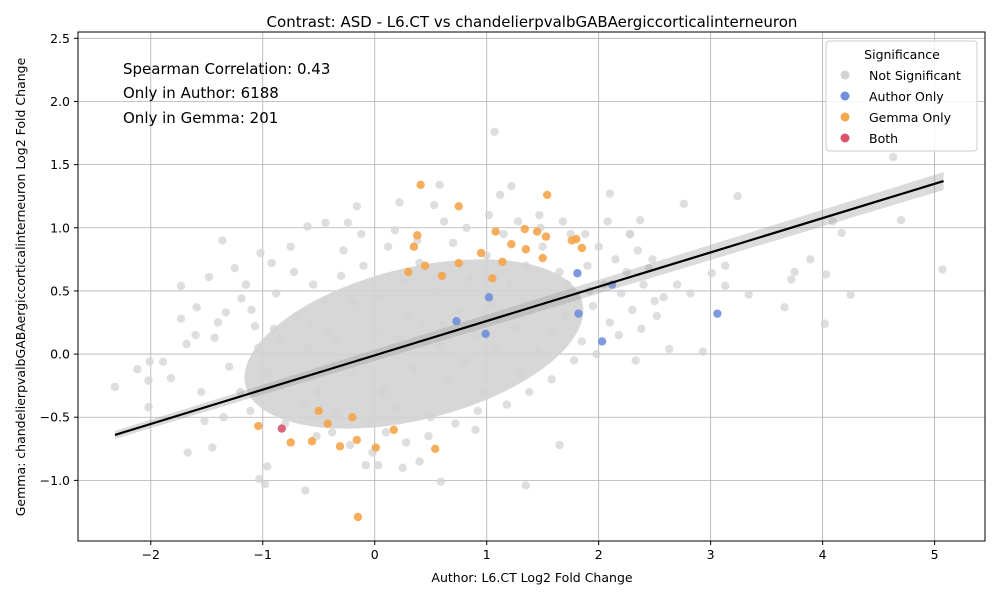 The width and height of the screenshot is (1000, 604). What do you see at coordinates (375, 554) in the screenshot?
I see `x-tick-label: 0` at bounding box center [375, 554].